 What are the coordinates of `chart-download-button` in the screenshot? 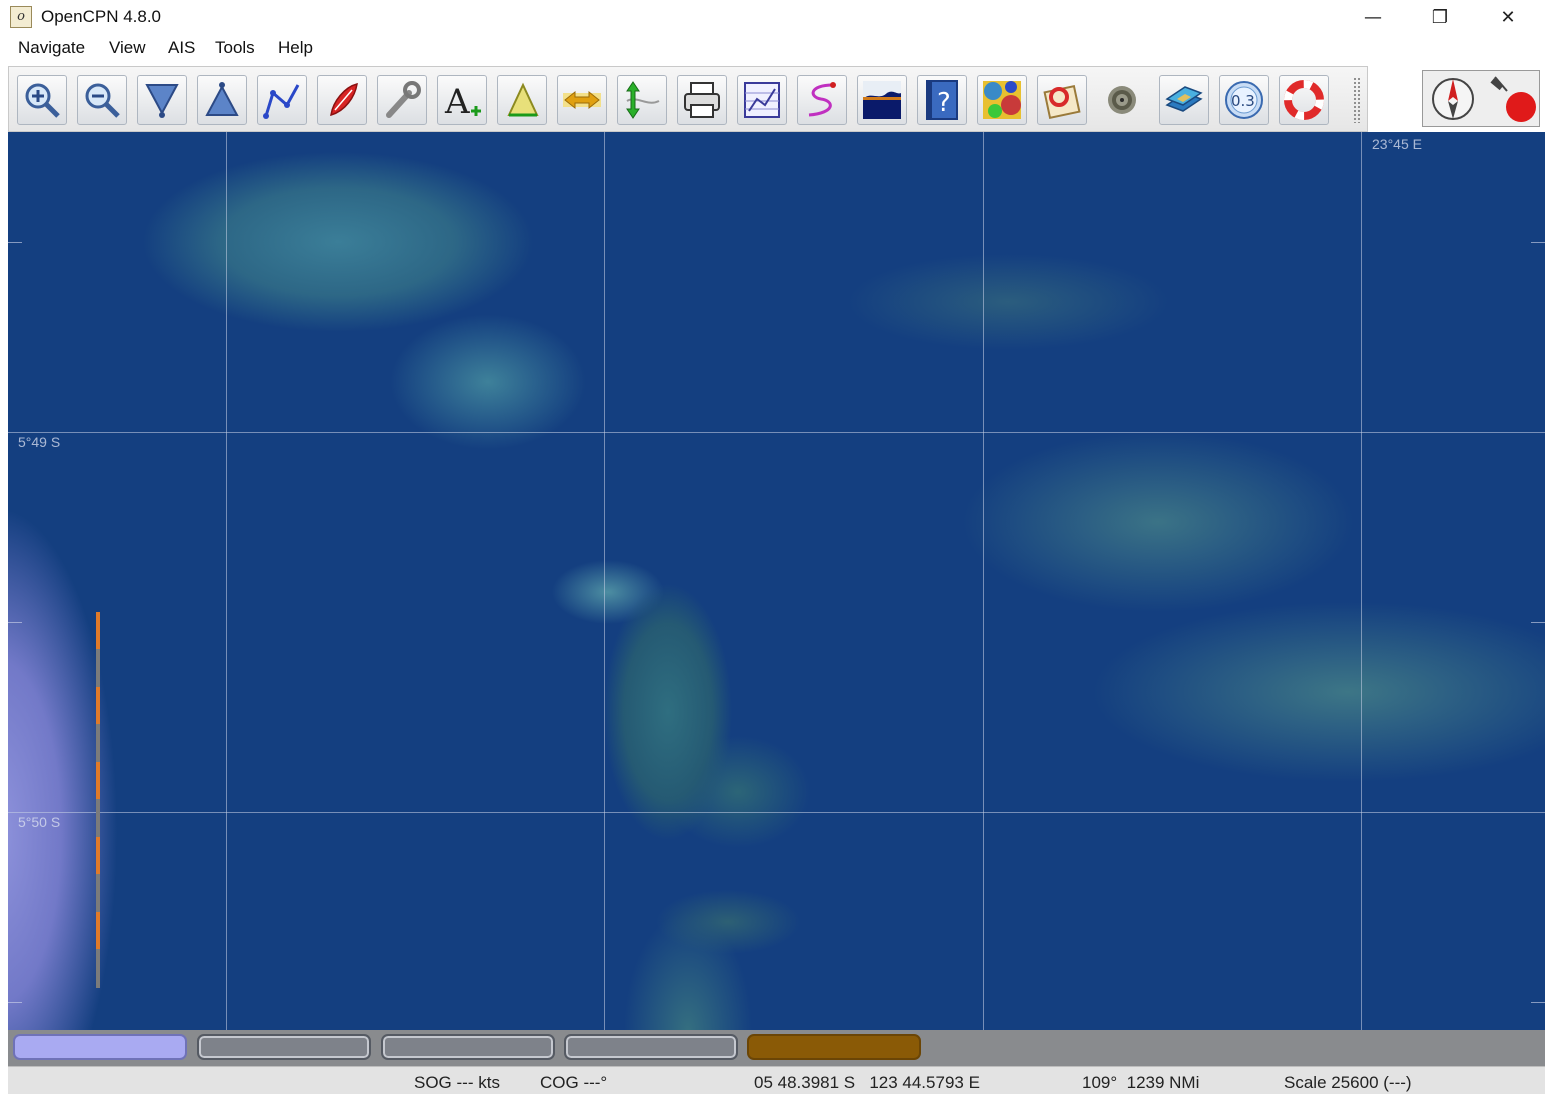 It's located at (1184, 100).